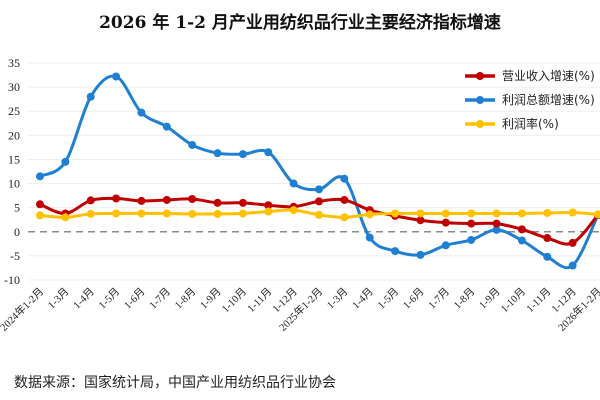 This screenshot has height=400, width=600. What do you see at coordinates (14, 184) in the screenshot?
I see `y-tick-label: 10` at bounding box center [14, 184].